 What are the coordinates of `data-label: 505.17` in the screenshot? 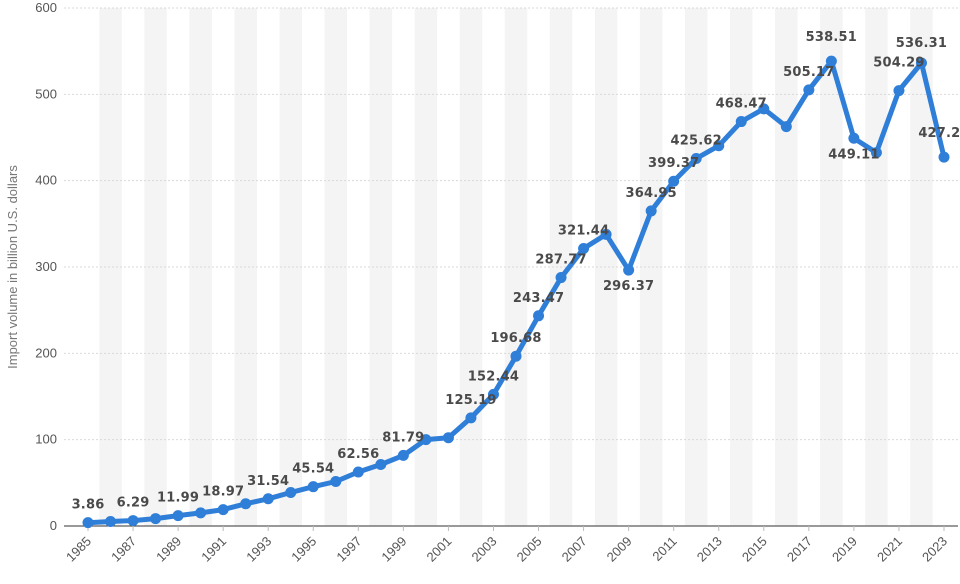 It's located at (808, 72).